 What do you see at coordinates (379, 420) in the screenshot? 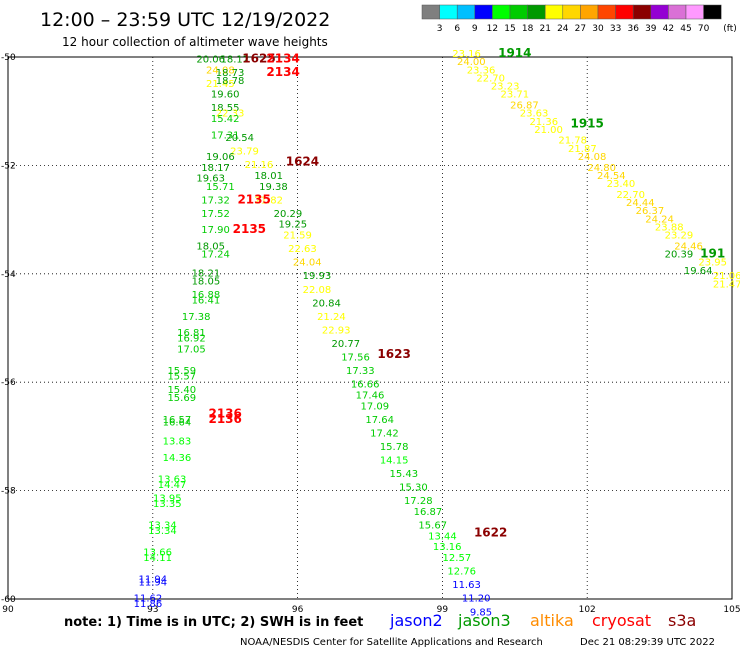
I see `wave-height-label: 17.64` at bounding box center [379, 420].